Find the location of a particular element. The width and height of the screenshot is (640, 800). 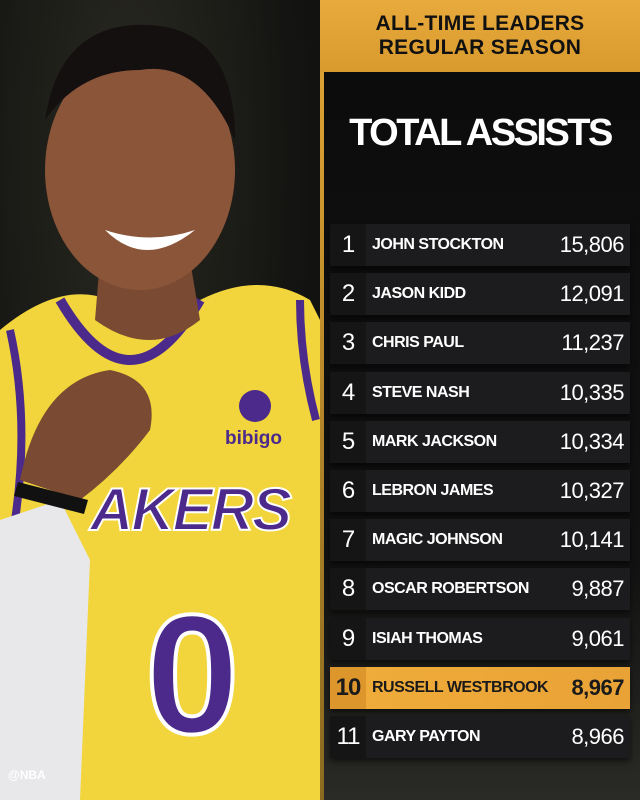

header-banner: ALL-TIME LEADERS REGULAR SEASON is located at coordinates (480, 36).